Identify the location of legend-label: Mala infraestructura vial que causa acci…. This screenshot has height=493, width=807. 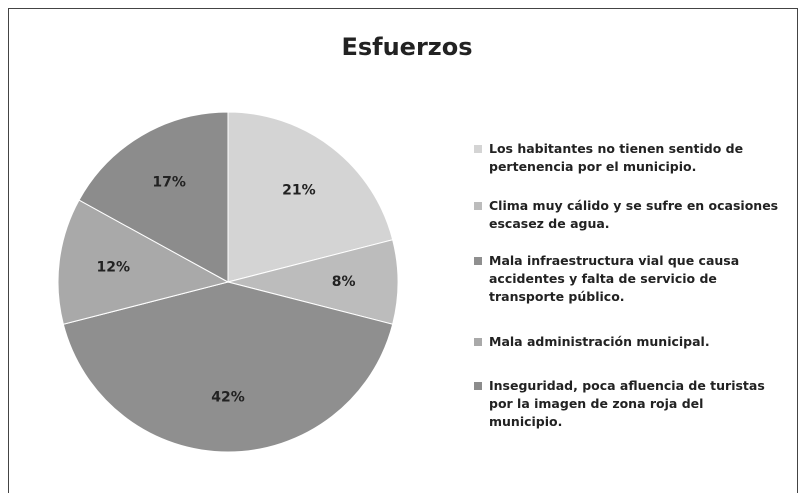
(614, 278).